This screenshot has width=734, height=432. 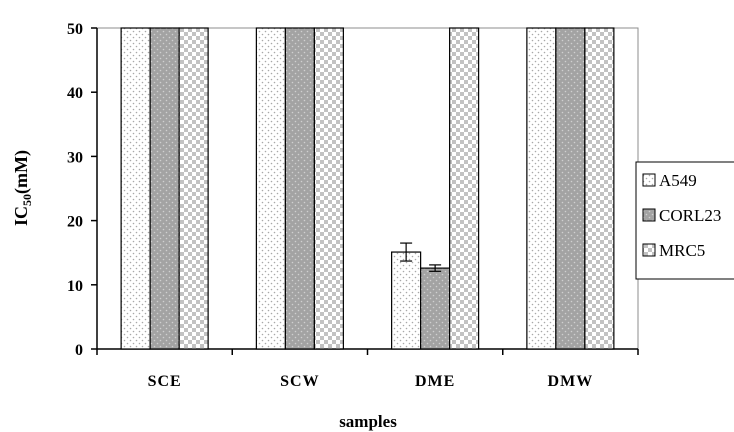 I want to click on legend-swatch-mrc5, so click(x=649, y=250).